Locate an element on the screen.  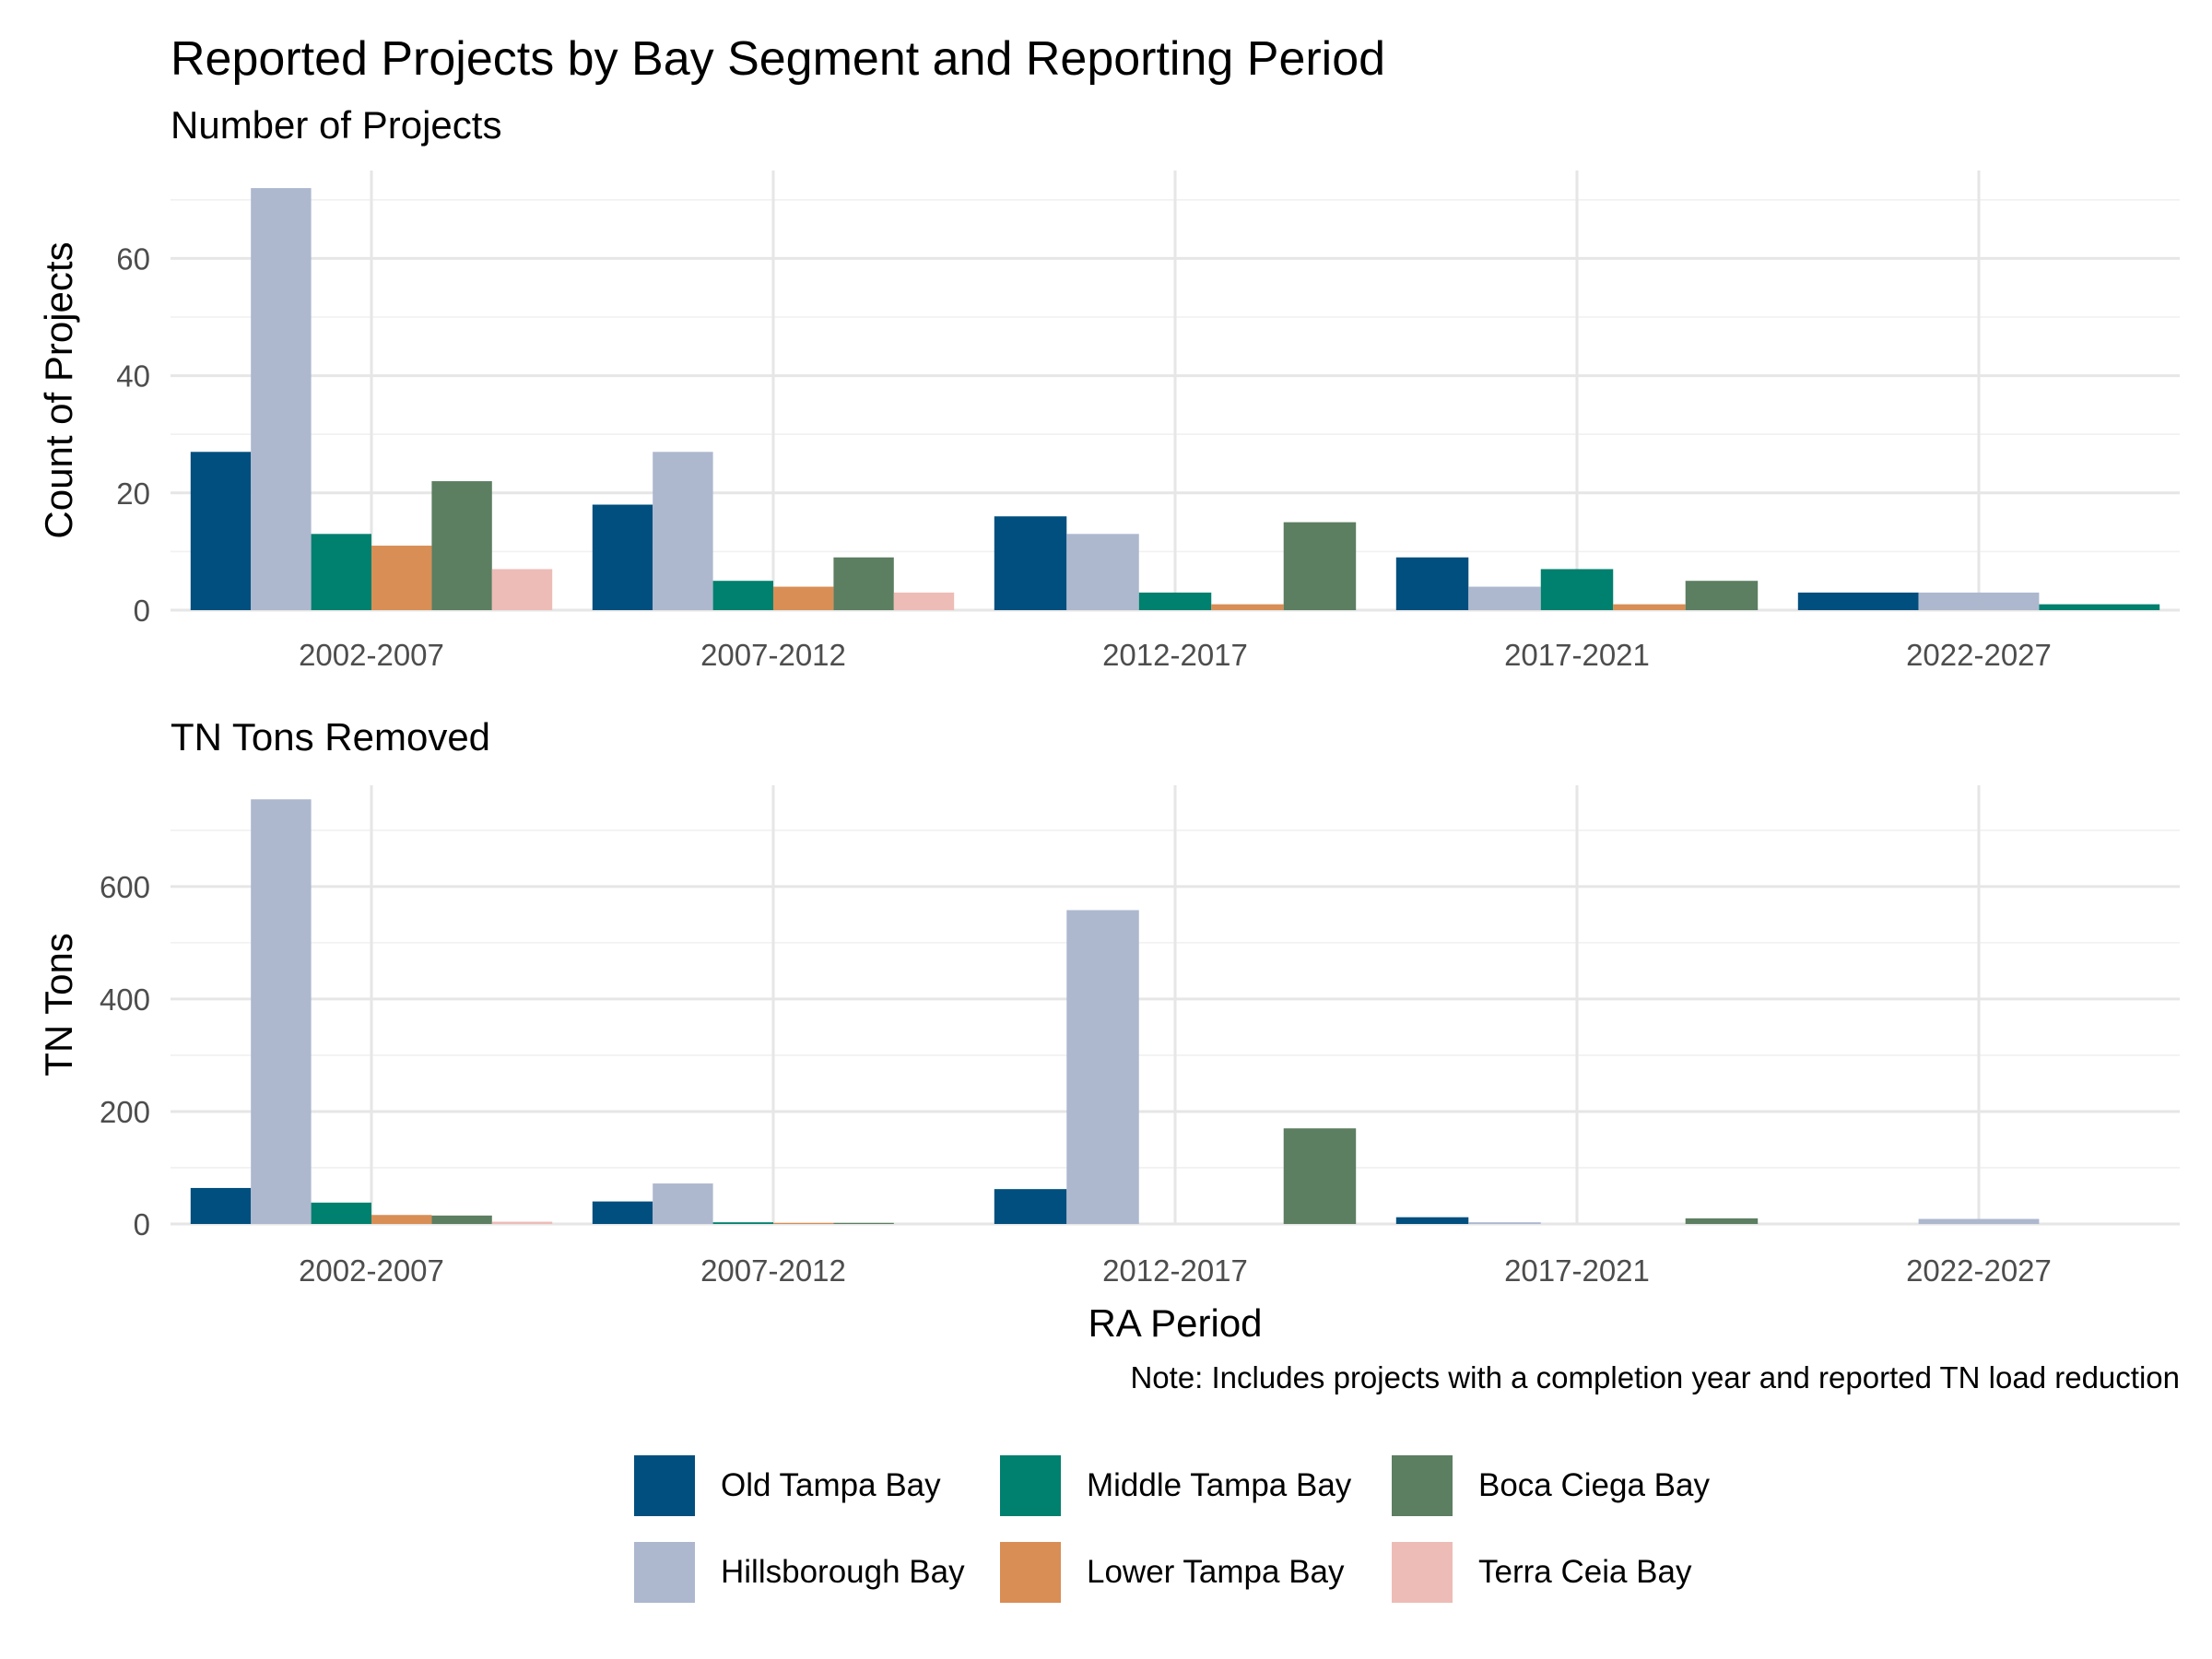
legend-label: Middle Tampa Bay is located at coordinates (1219, 1485).